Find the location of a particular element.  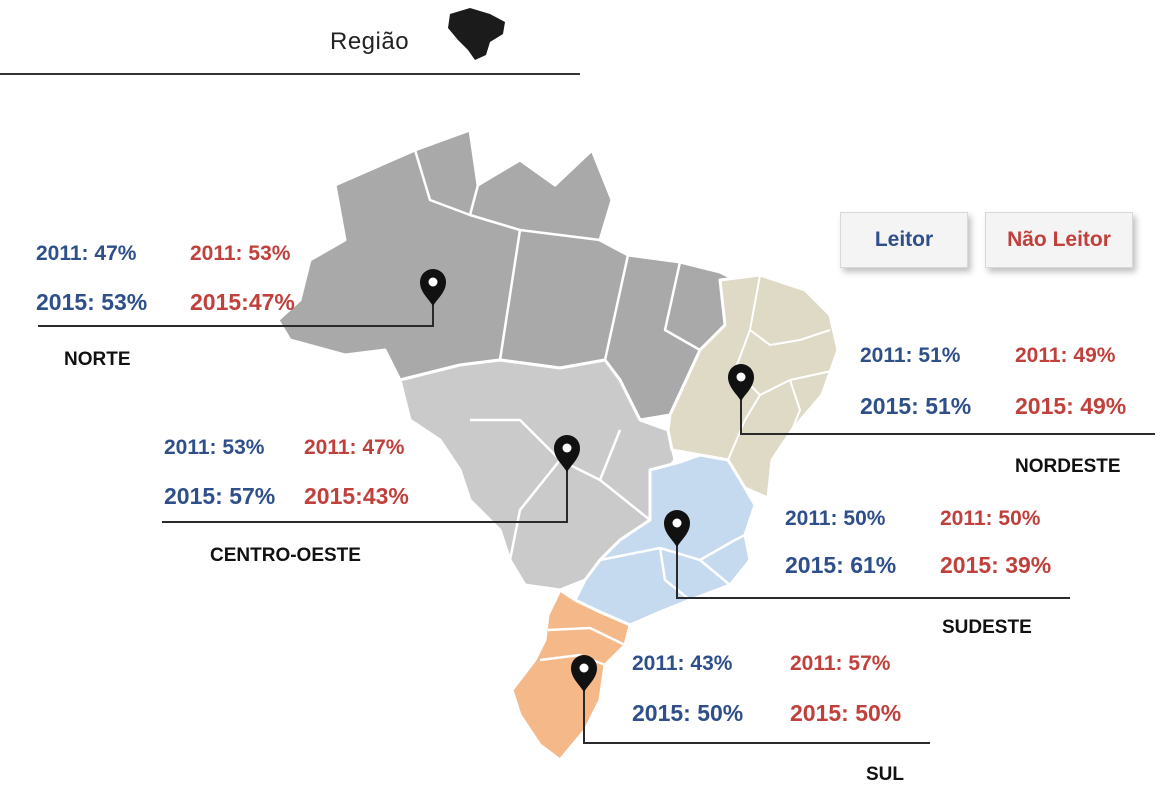

sudeste-nao-leitor-2011: 2011: 50% is located at coordinates (990, 518).